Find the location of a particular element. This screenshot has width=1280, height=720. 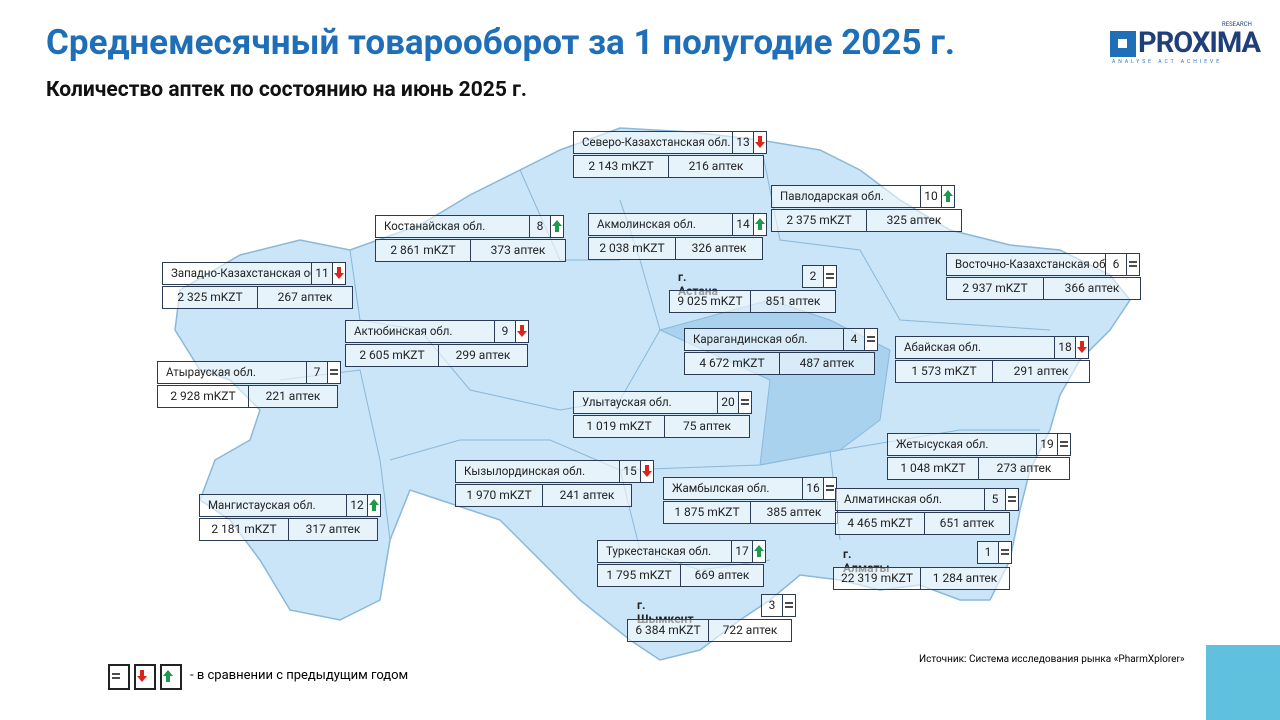

turnover: 6 384 mKZT is located at coordinates (668, 630).